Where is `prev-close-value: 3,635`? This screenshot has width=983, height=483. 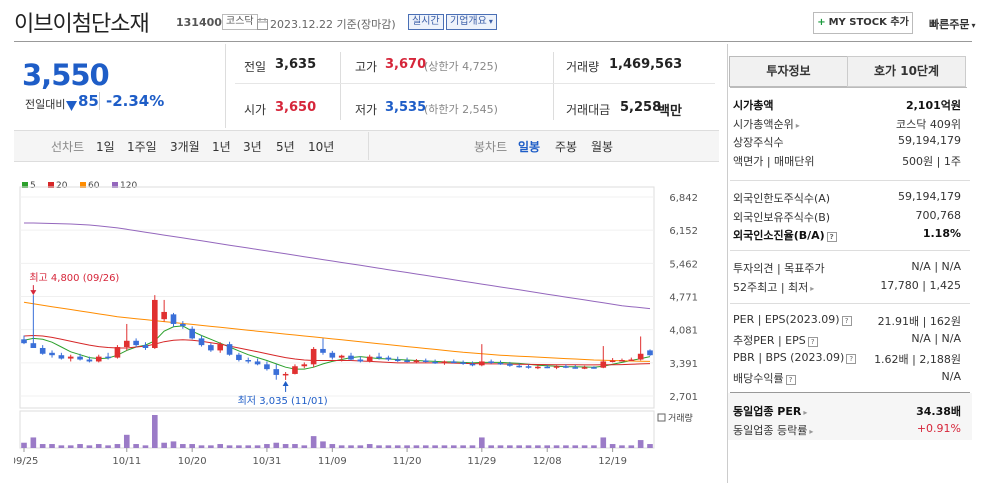 prev-close-value: 3,635 is located at coordinates (296, 64).